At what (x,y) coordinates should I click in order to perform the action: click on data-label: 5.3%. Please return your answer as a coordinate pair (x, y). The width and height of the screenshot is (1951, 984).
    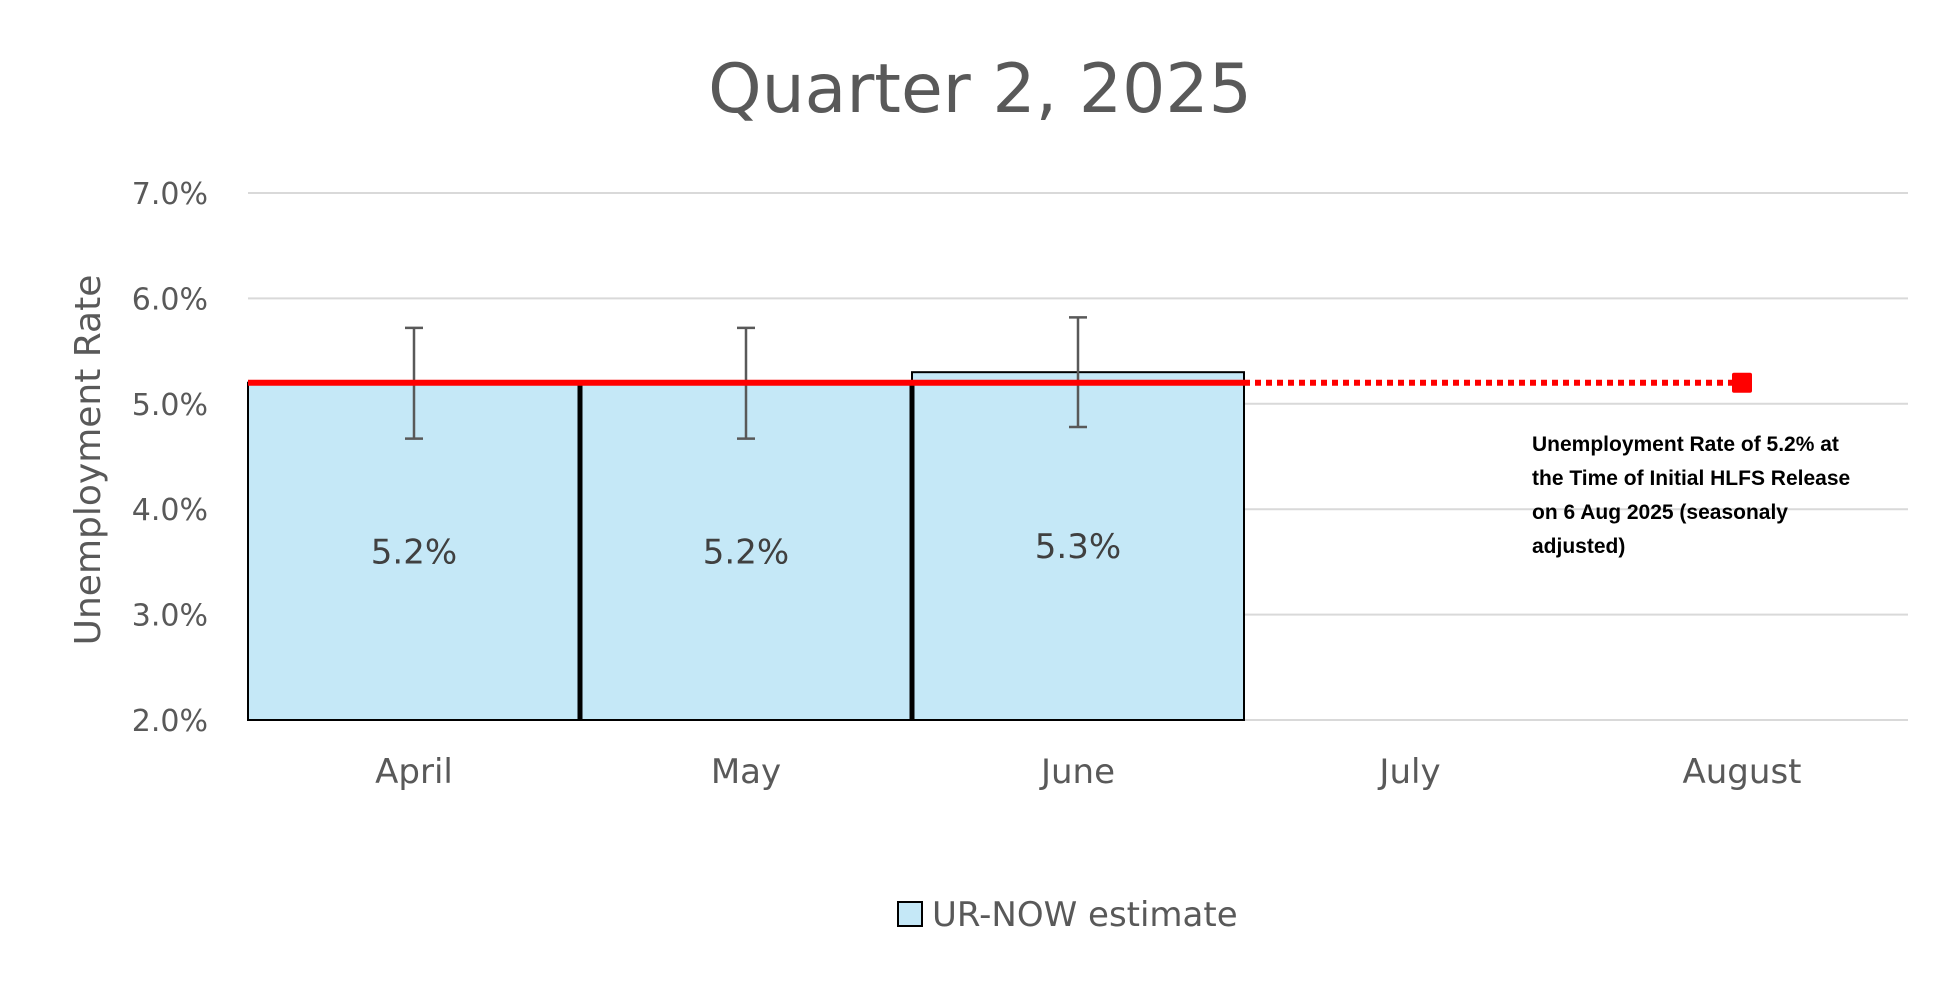
    Looking at the image, I should click on (1078, 547).